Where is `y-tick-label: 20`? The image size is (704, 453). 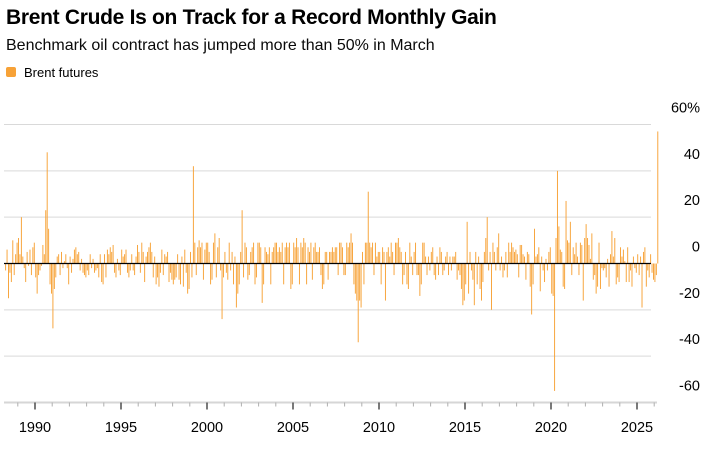 y-tick-label: 20 is located at coordinates (692, 201).